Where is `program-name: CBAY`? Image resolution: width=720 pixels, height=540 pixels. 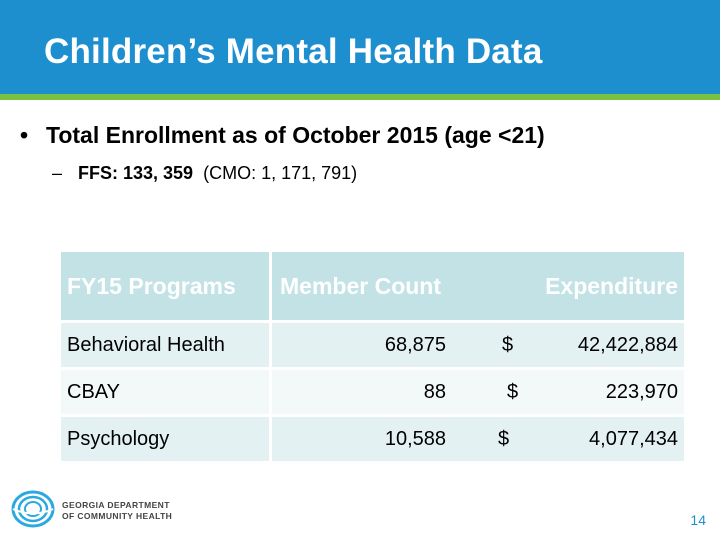
program-name: CBAY is located at coordinates (165, 390).